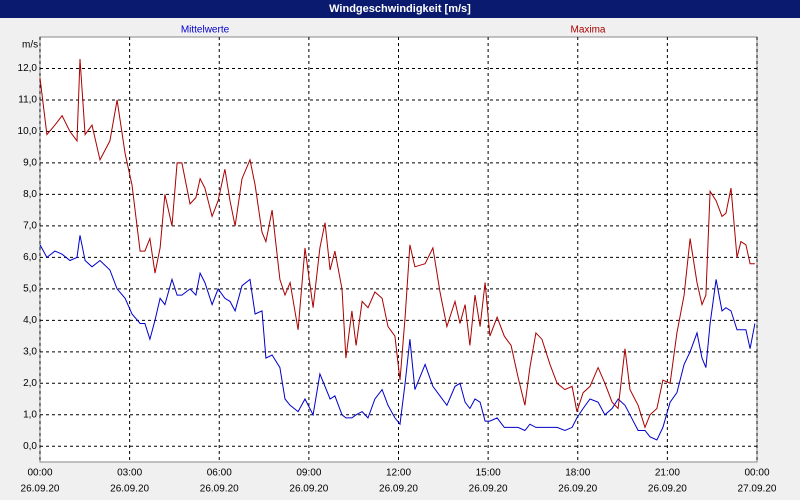 This screenshot has width=800, height=500. What do you see at coordinates (30, 226) in the screenshot?
I see `y-tick-label: 7,0` at bounding box center [30, 226].